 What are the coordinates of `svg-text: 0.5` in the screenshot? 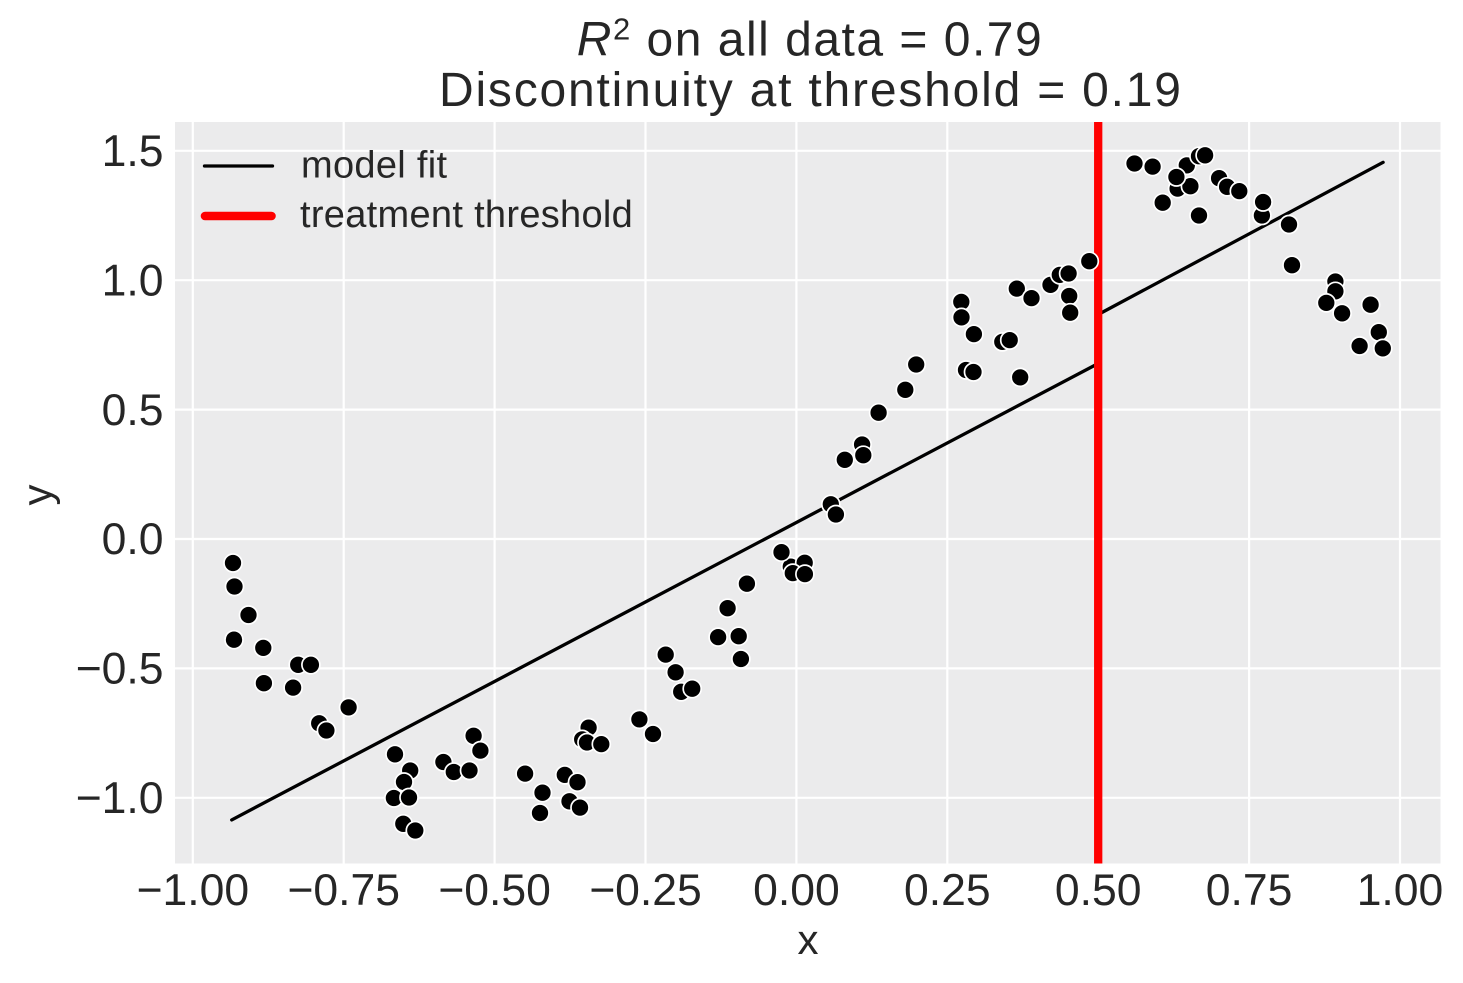 It's located at (133, 410).